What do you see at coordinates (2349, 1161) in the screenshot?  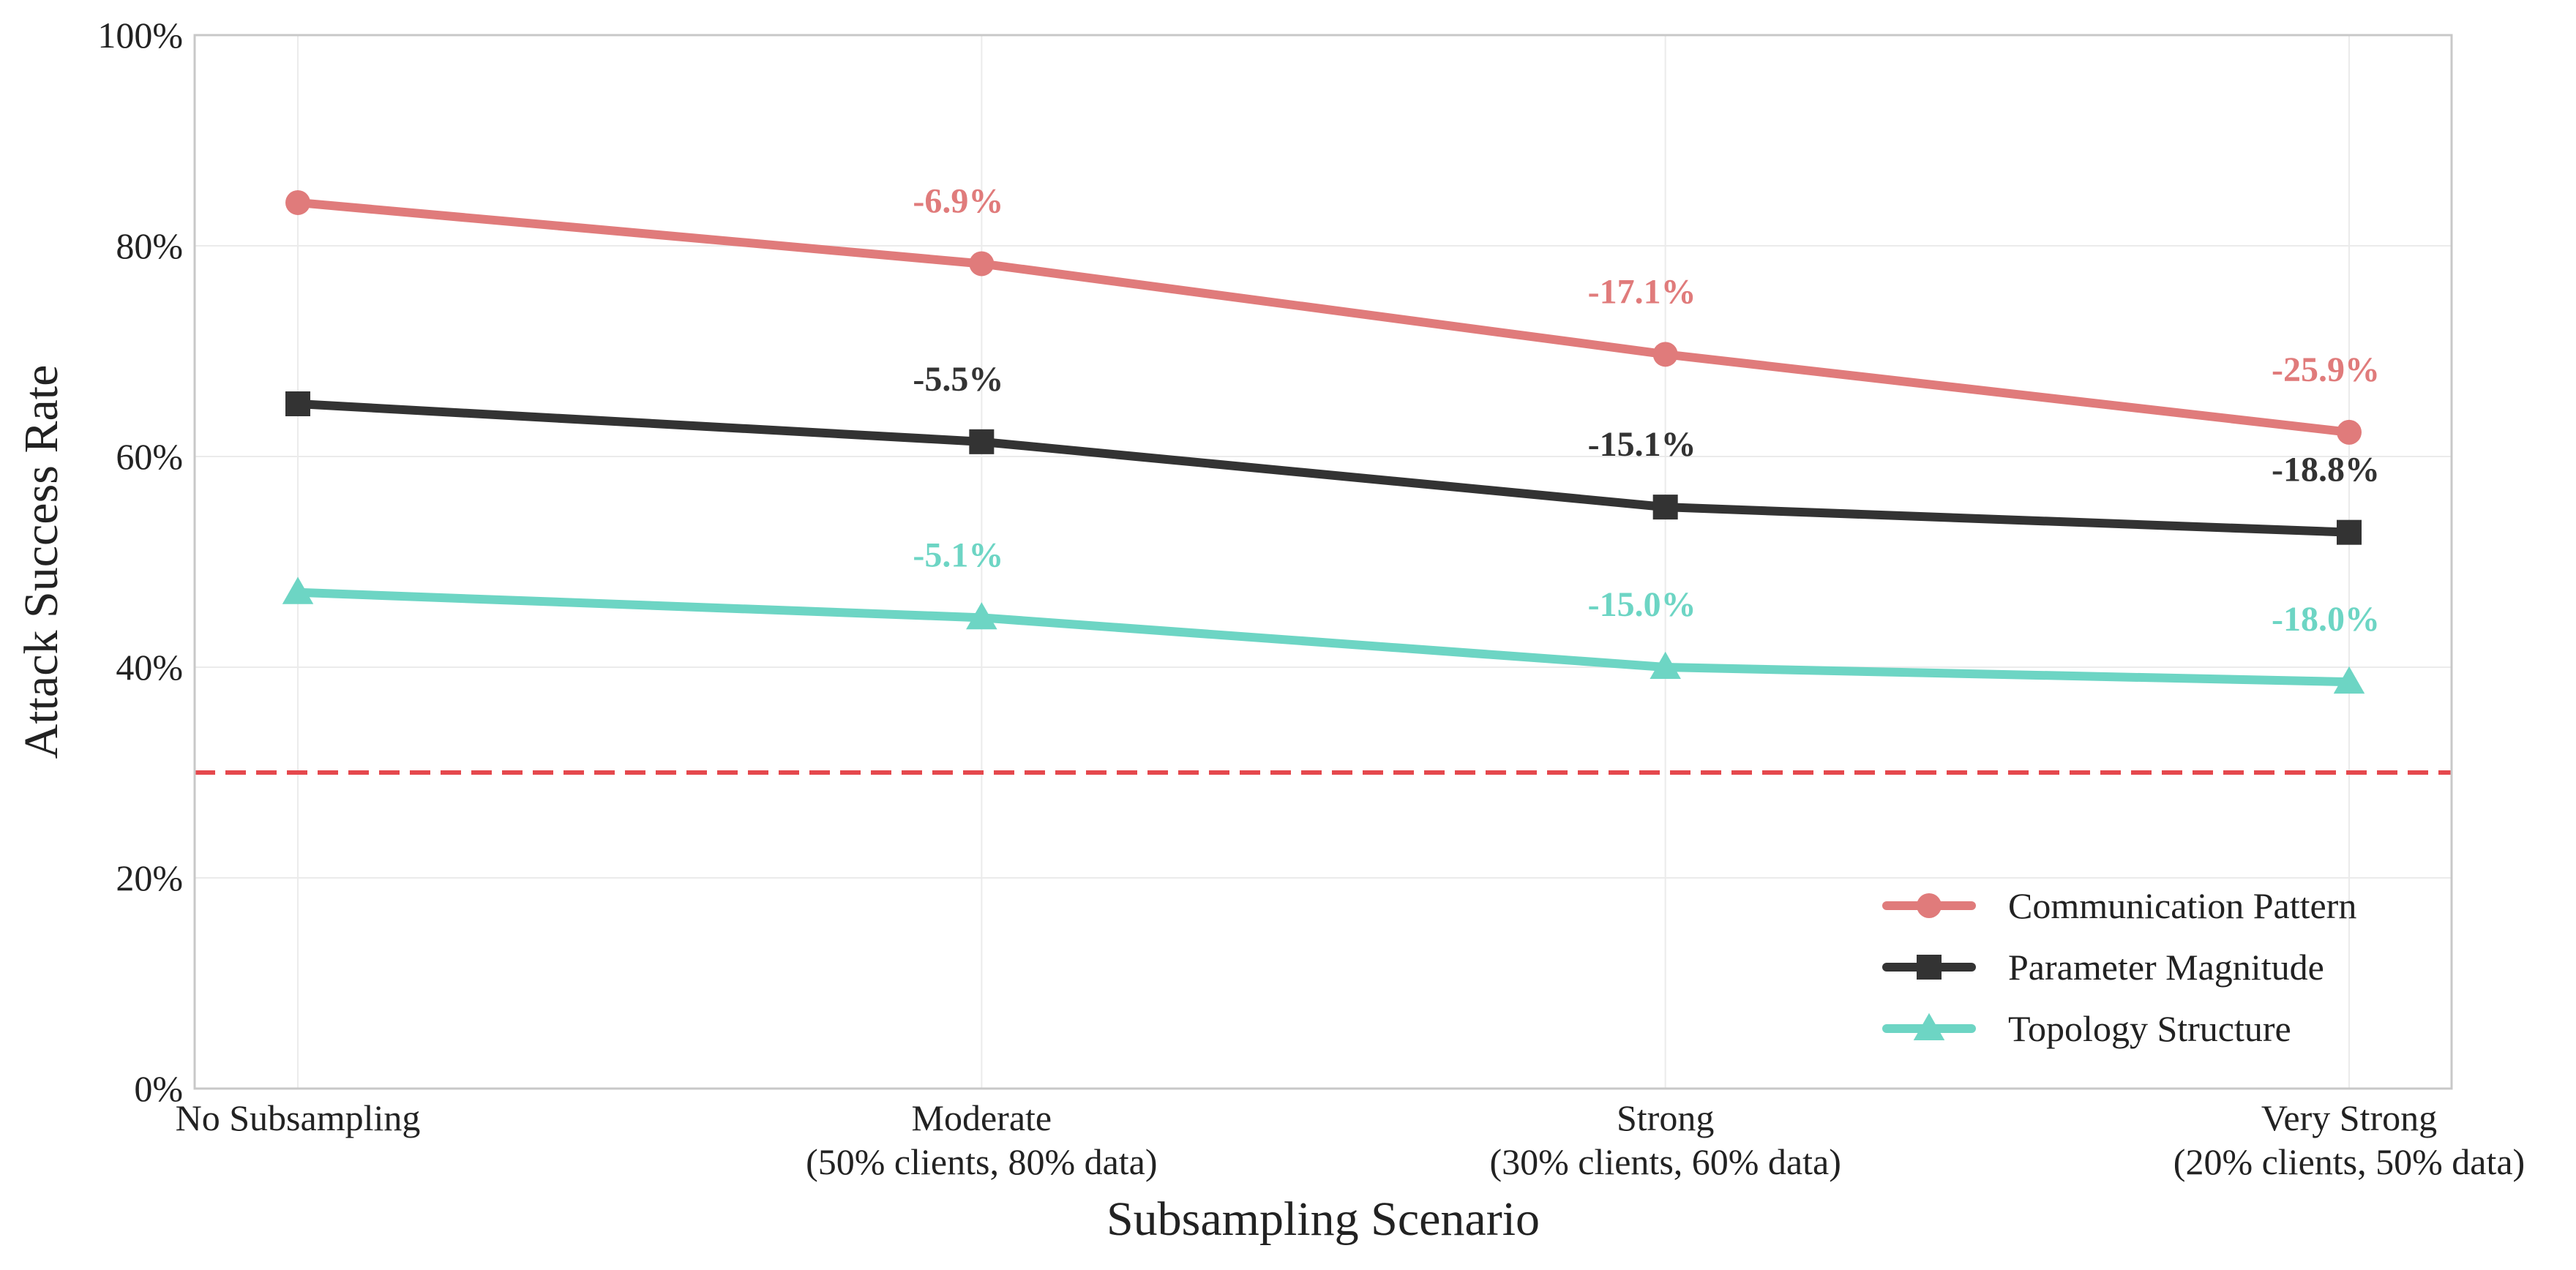 I see `x-tick-label: (20% clients, 50% data)` at bounding box center [2349, 1161].